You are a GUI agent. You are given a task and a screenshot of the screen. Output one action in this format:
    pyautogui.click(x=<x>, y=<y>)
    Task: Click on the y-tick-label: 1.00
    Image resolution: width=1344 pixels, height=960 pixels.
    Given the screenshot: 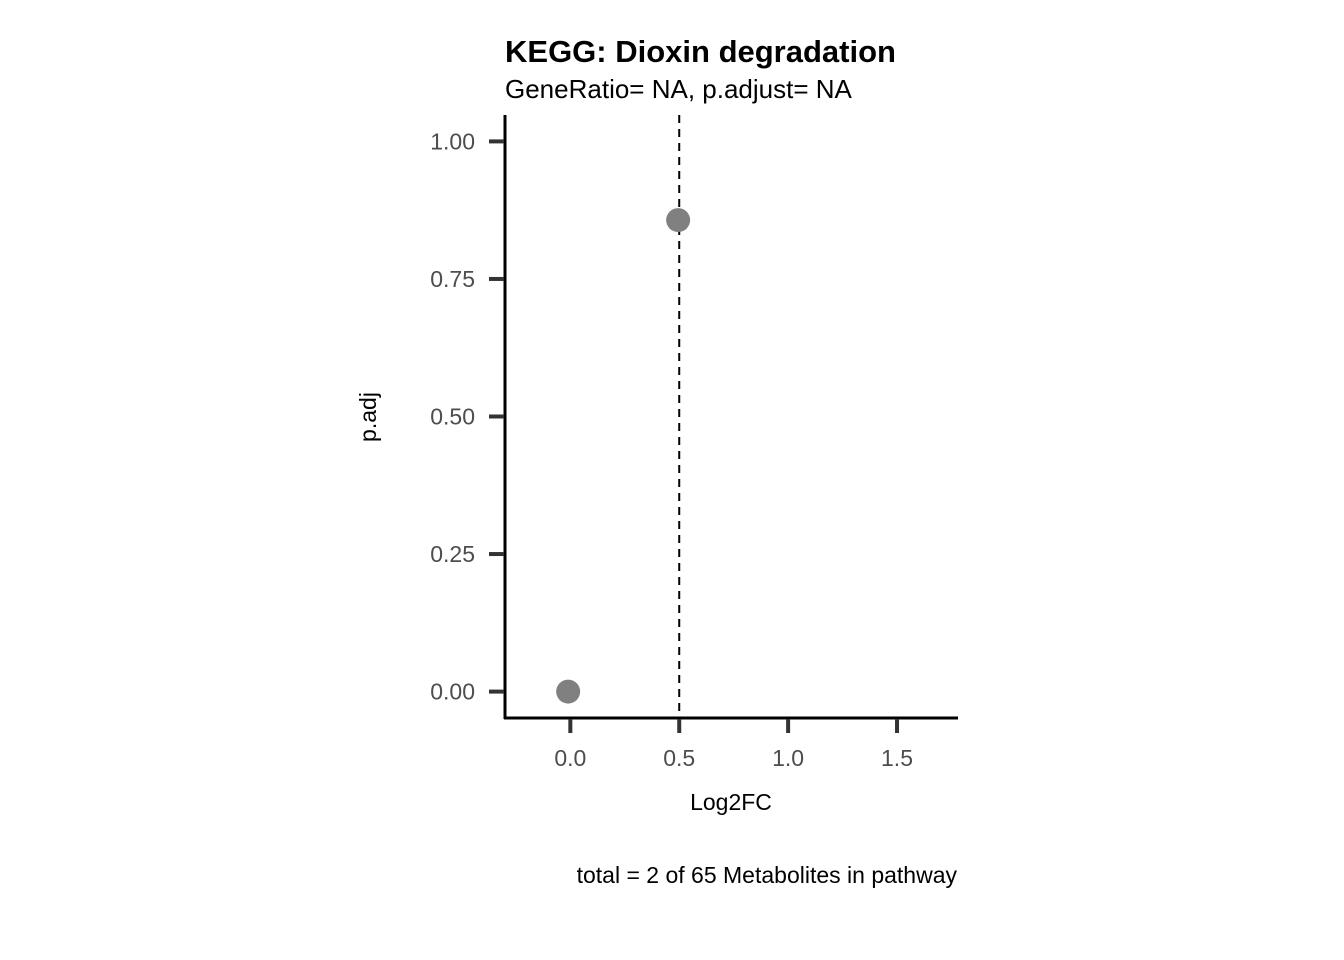 What is the action you would take?
    pyautogui.click(x=452, y=141)
    